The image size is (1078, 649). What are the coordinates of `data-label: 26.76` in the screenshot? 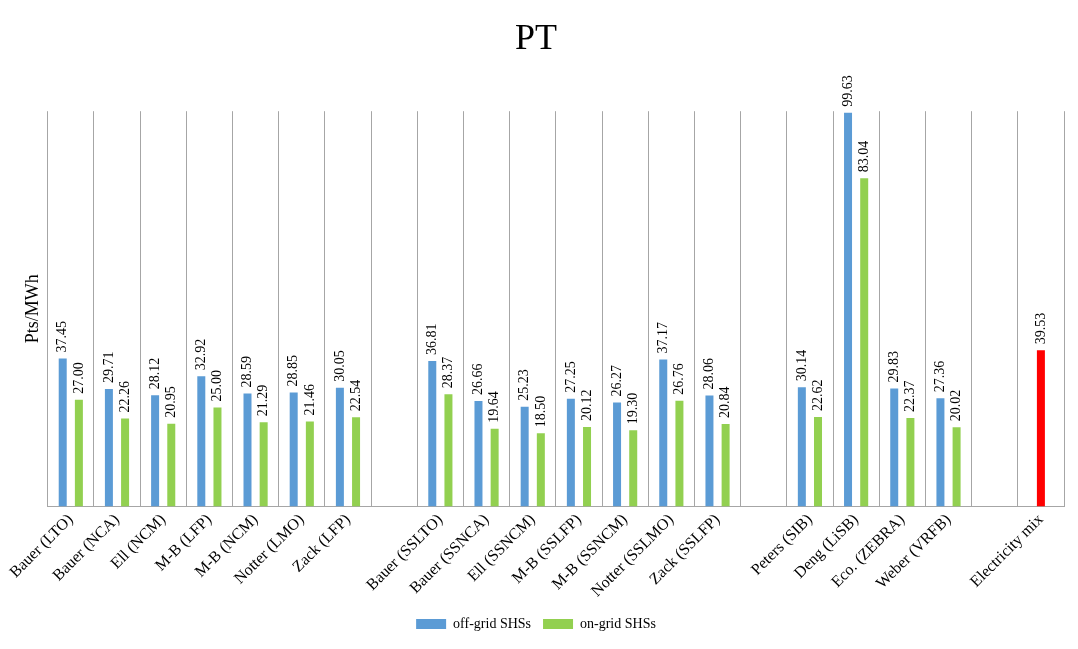 It's located at (679, 379).